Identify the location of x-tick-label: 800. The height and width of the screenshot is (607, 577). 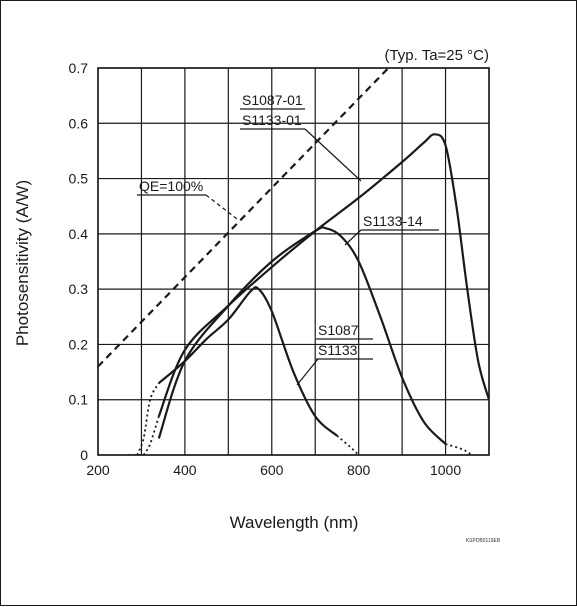
(359, 470).